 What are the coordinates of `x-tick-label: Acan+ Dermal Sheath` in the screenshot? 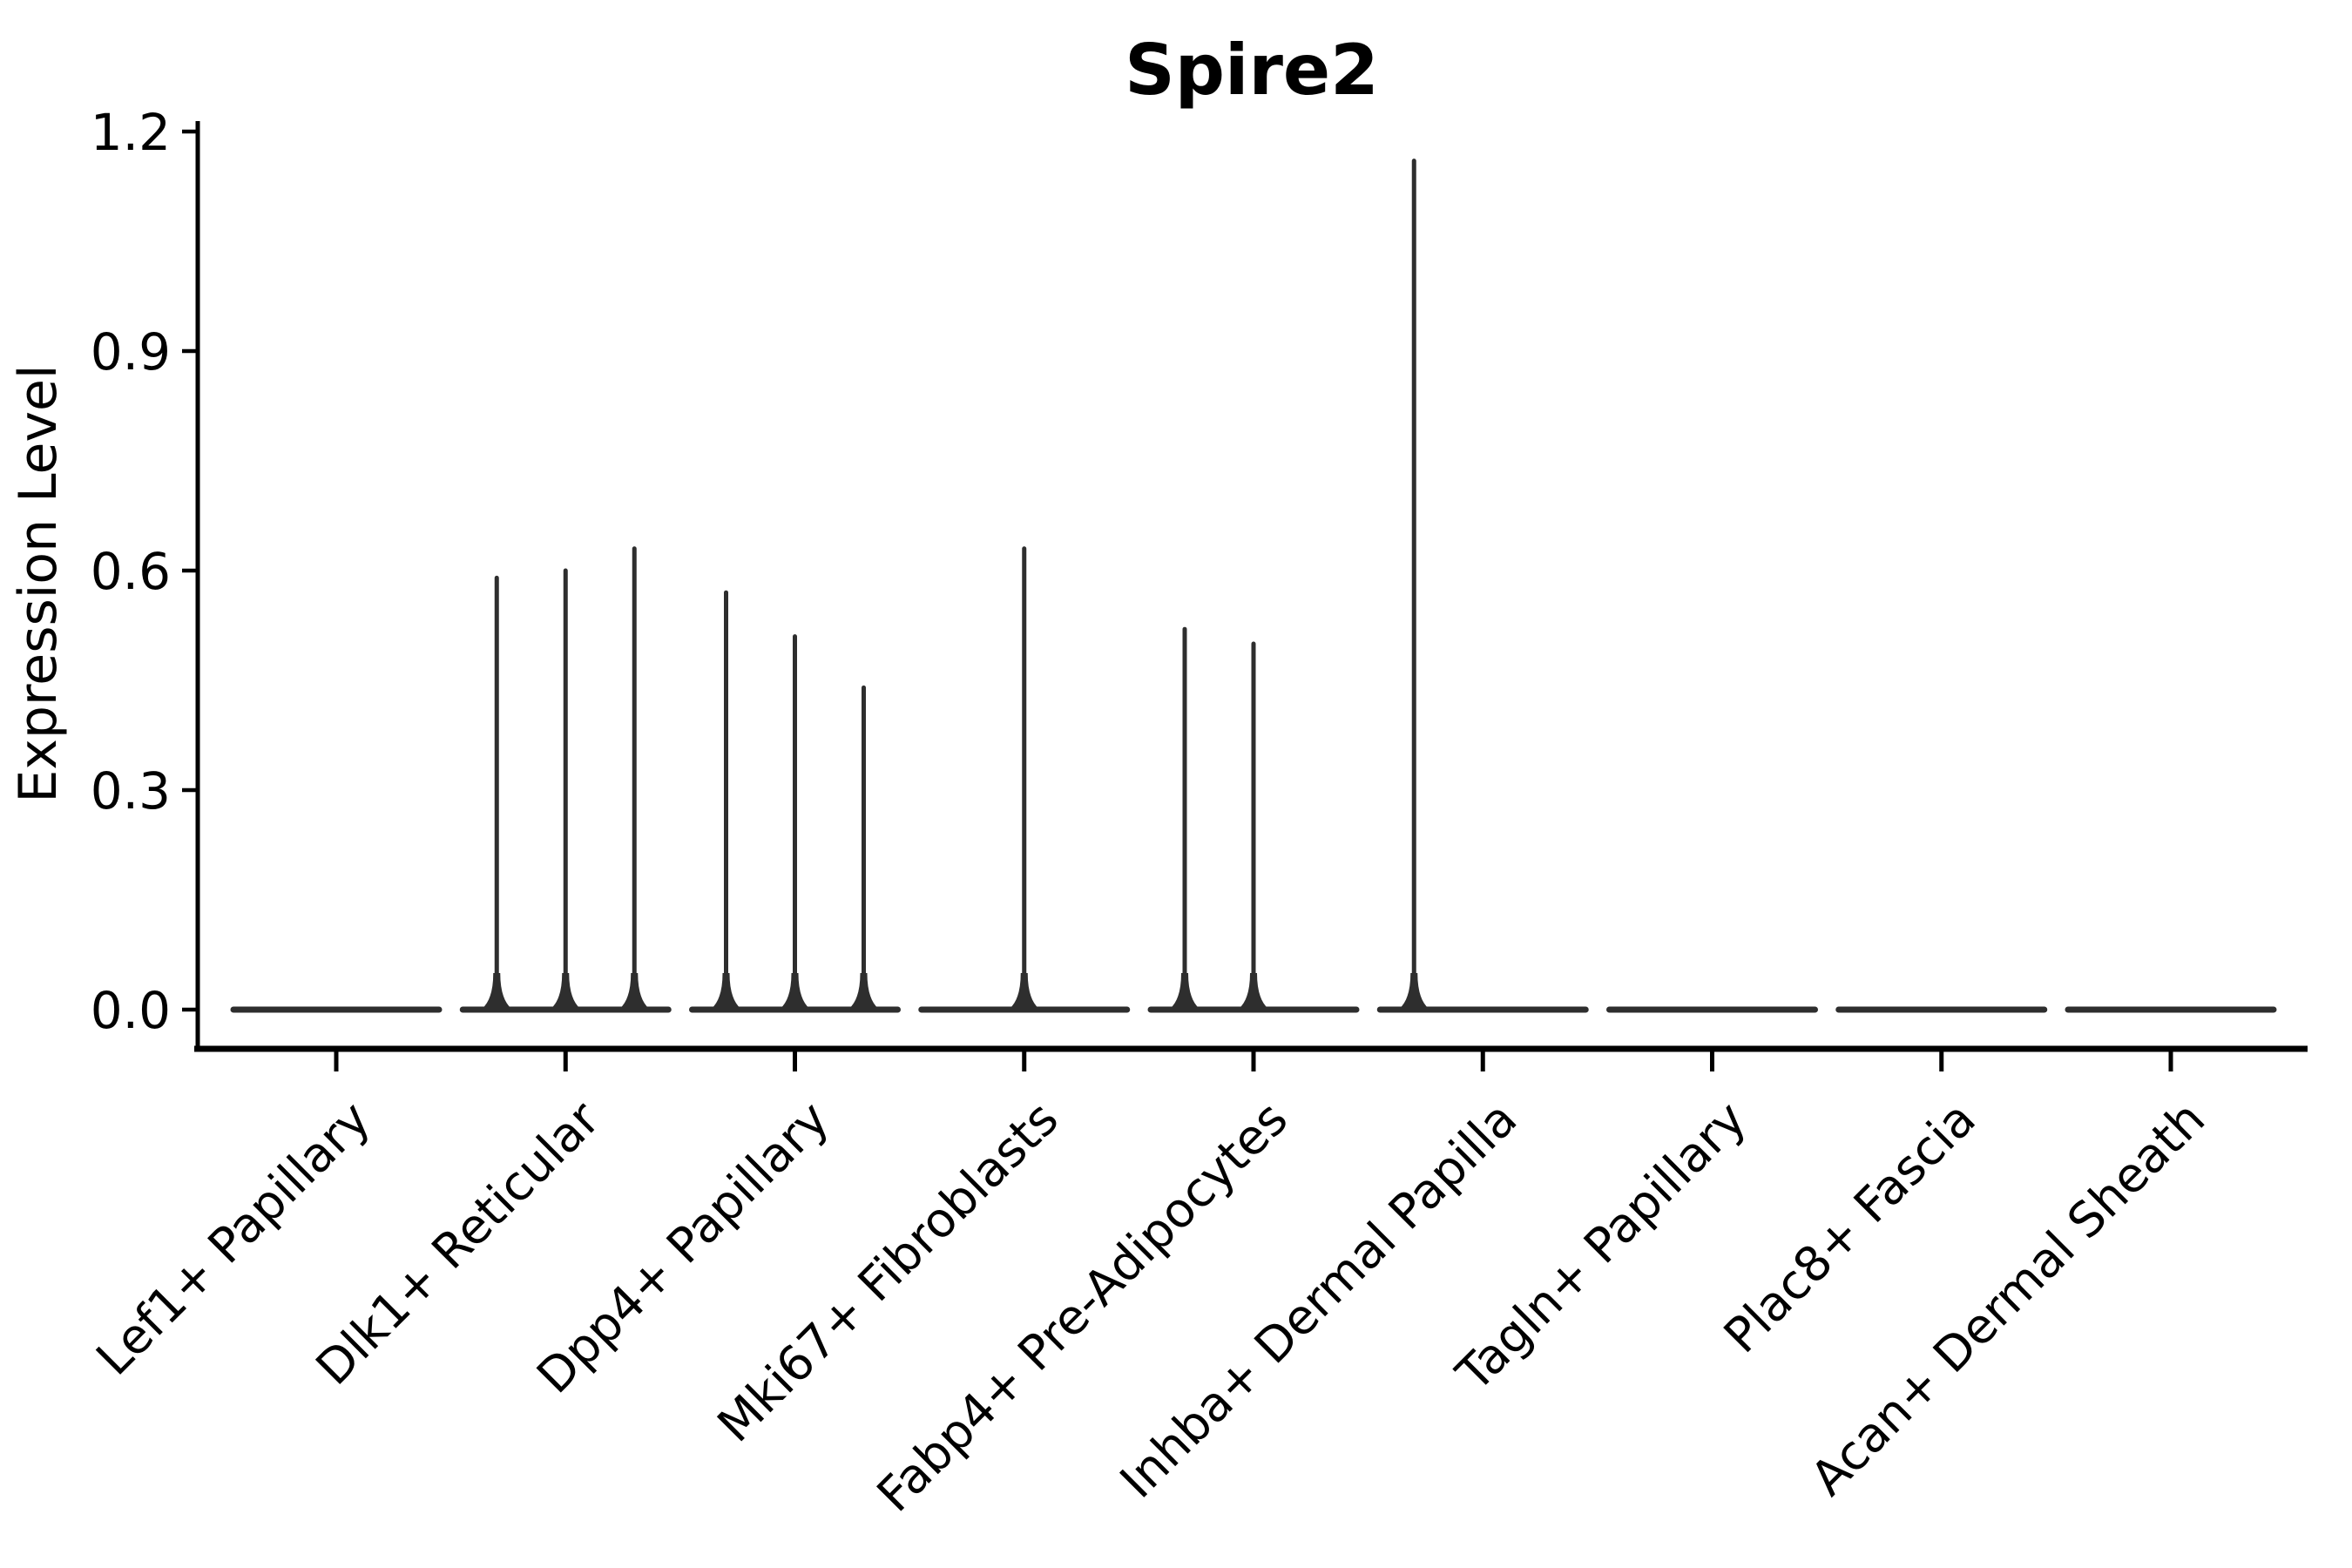 It's located at (2008, 1299).